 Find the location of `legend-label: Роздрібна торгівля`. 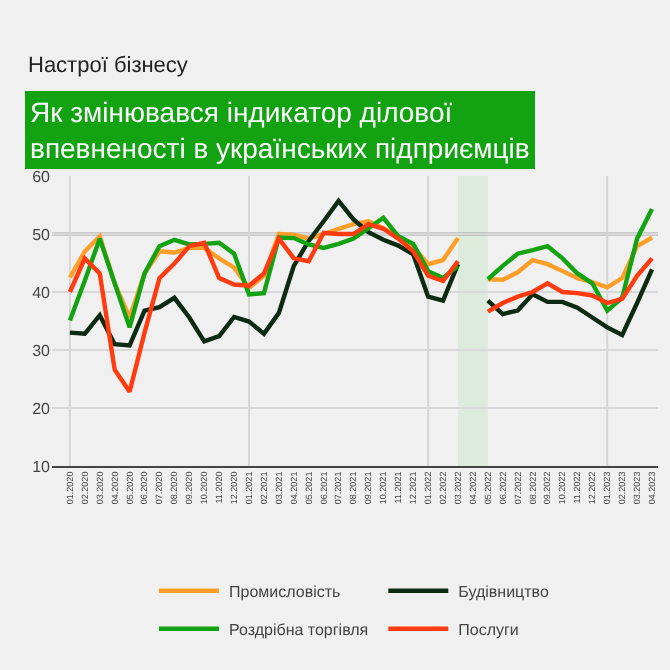

legend-label: Роздрібна торгівля is located at coordinates (299, 629).